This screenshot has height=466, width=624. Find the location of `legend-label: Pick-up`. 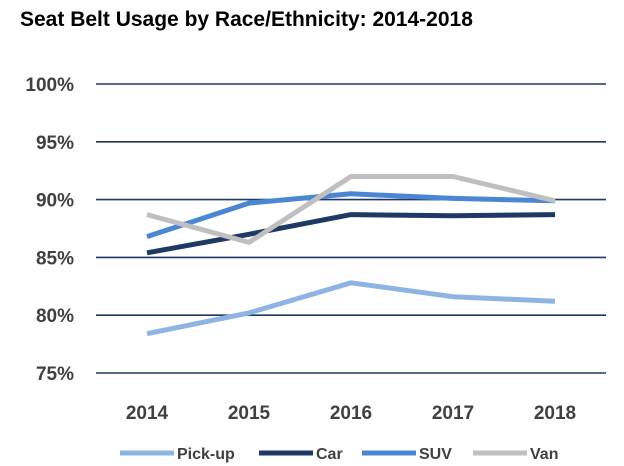

legend-label: Pick-up is located at coordinates (206, 454).